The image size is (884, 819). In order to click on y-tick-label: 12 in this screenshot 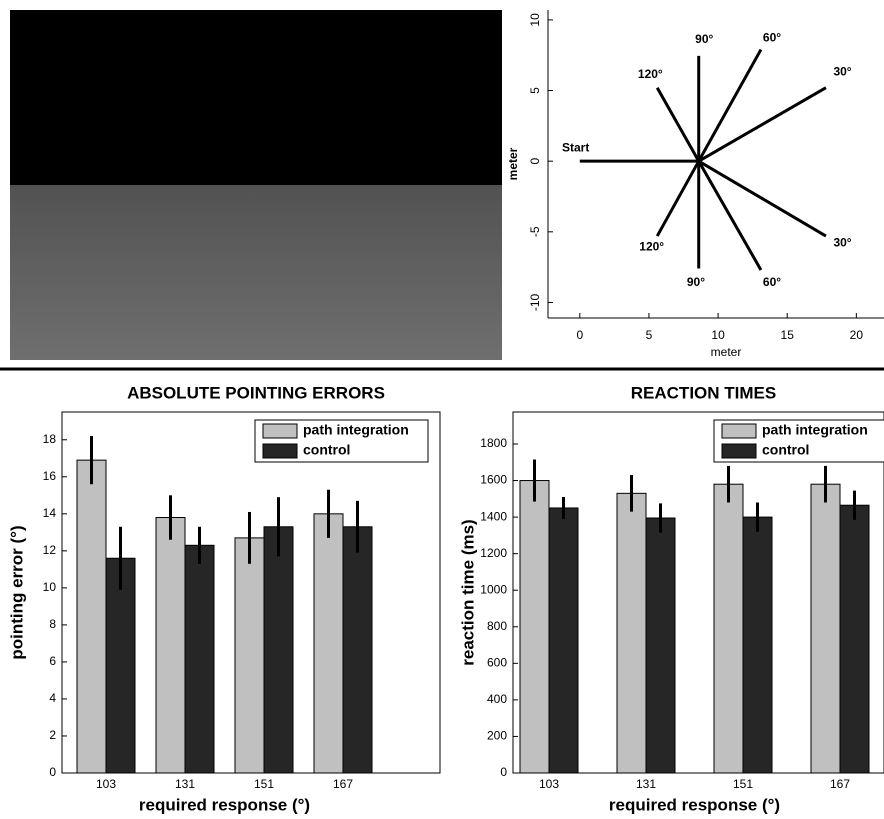, I will do `click(50, 550)`.